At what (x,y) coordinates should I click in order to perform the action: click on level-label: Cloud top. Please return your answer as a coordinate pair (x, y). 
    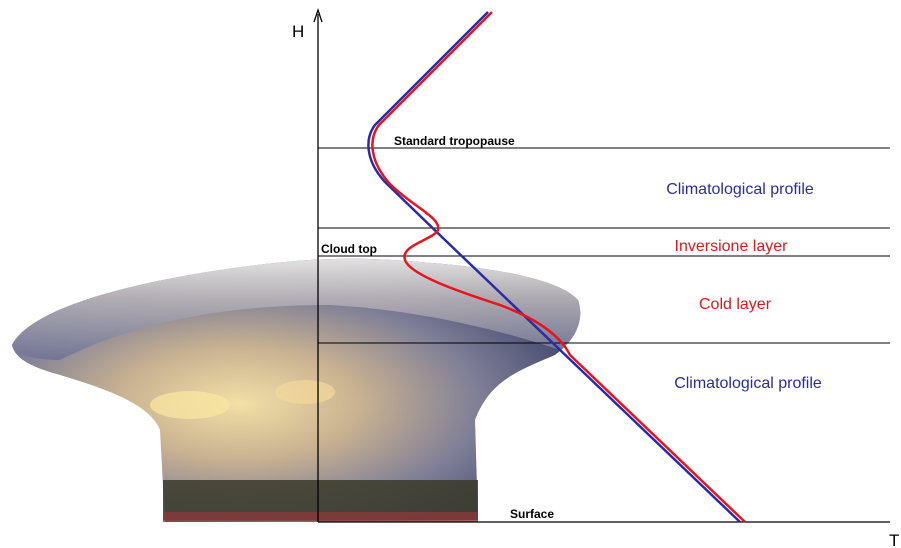
    Looking at the image, I should click on (349, 249).